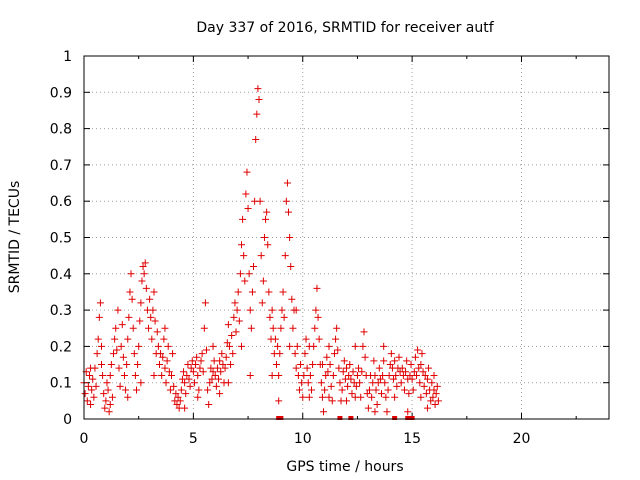 Image resolution: width=640 pixels, height=480 pixels. What do you see at coordinates (61, 130) in the screenshot?
I see `y-tick-label: 0.8` at bounding box center [61, 130].